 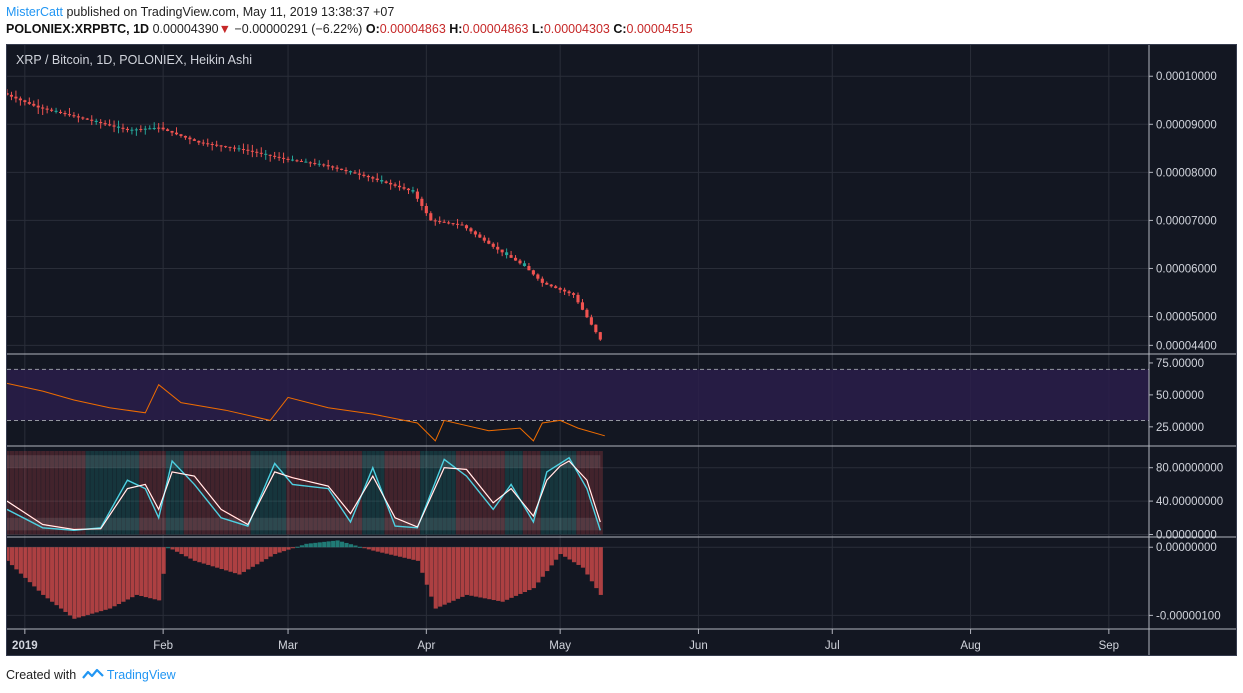 What do you see at coordinates (1109, 646) in the screenshot?
I see `x-tick-label: Sep` at bounding box center [1109, 646].